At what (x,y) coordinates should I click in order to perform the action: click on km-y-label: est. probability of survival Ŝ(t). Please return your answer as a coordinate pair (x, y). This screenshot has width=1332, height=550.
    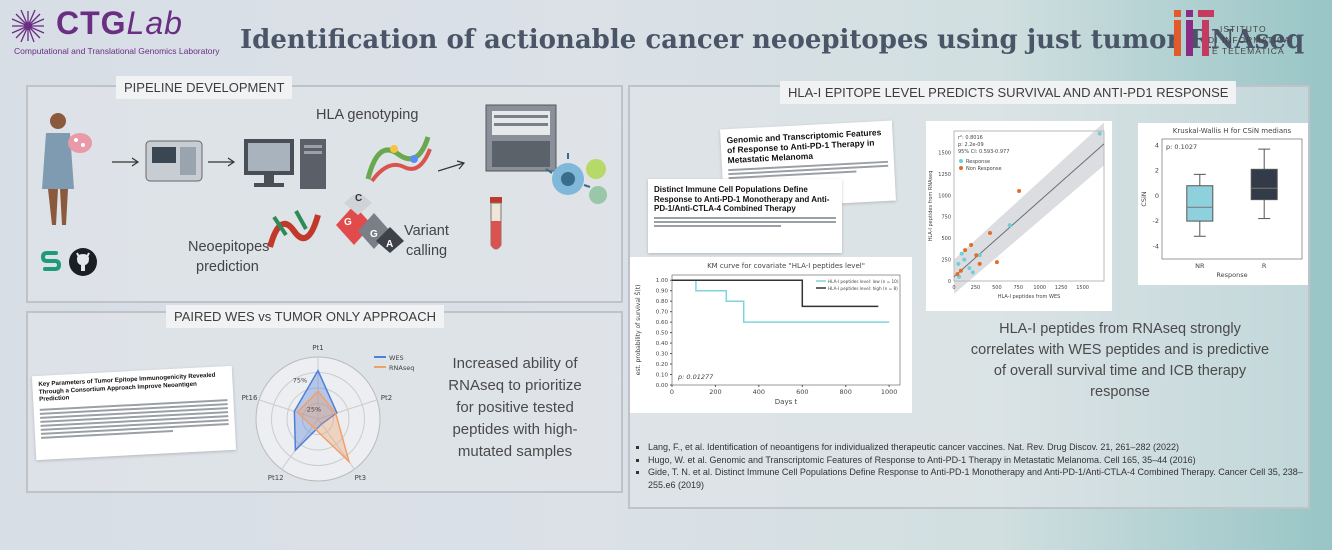
    Looking at the image, I should click on (638, 330).